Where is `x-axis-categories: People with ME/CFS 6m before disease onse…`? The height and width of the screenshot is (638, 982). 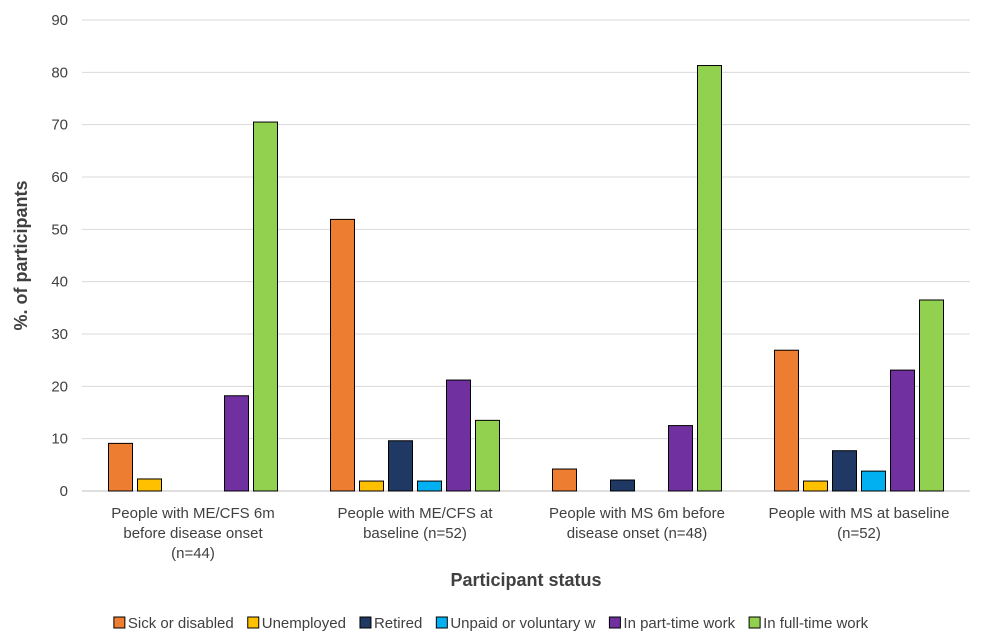
x-axis-categories: People with ME/CFS 6m before disease onse… is located at coordinates (530, 533).